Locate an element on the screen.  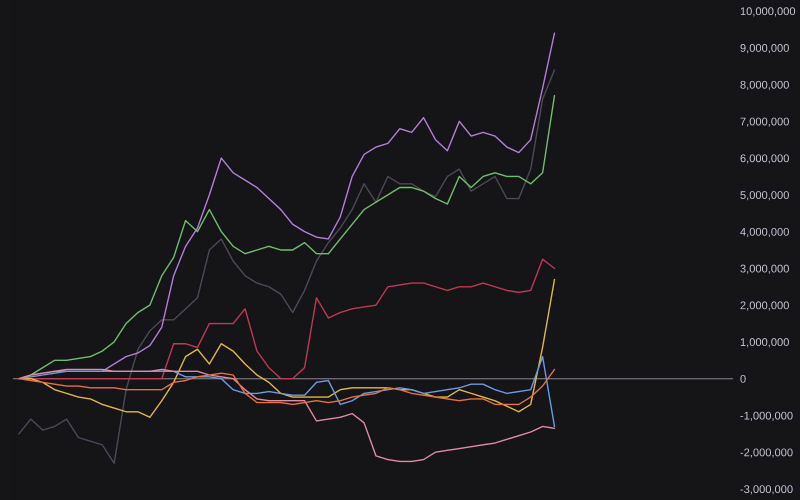
y-tick-label: -2,000,000 is located at coordinates (766, 453).